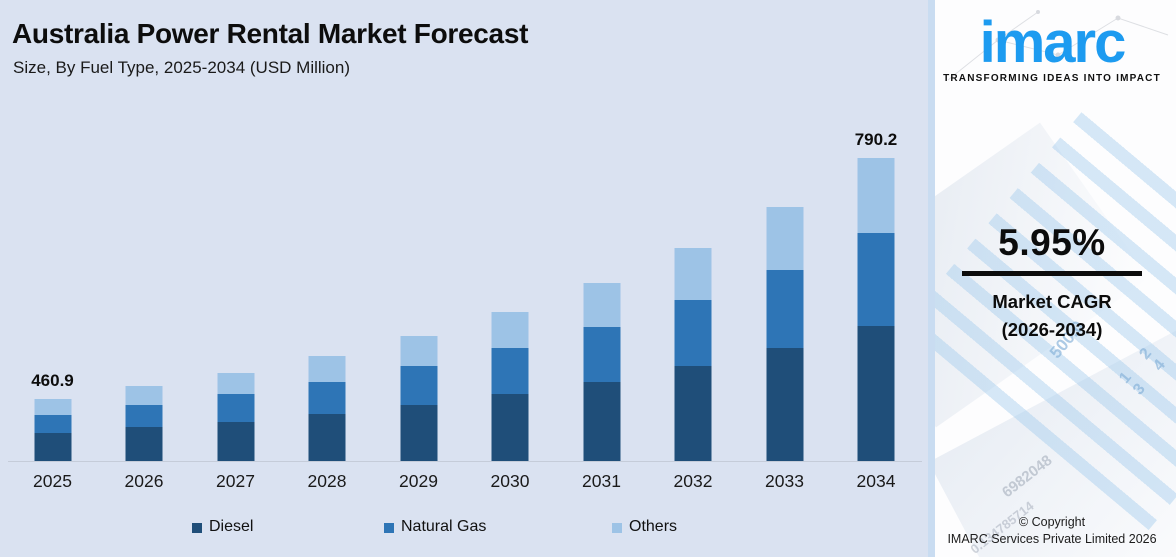  Describe the element at coordinates (510, 481) in the screenshot. I see `x-axis-label: 2030` at that location.